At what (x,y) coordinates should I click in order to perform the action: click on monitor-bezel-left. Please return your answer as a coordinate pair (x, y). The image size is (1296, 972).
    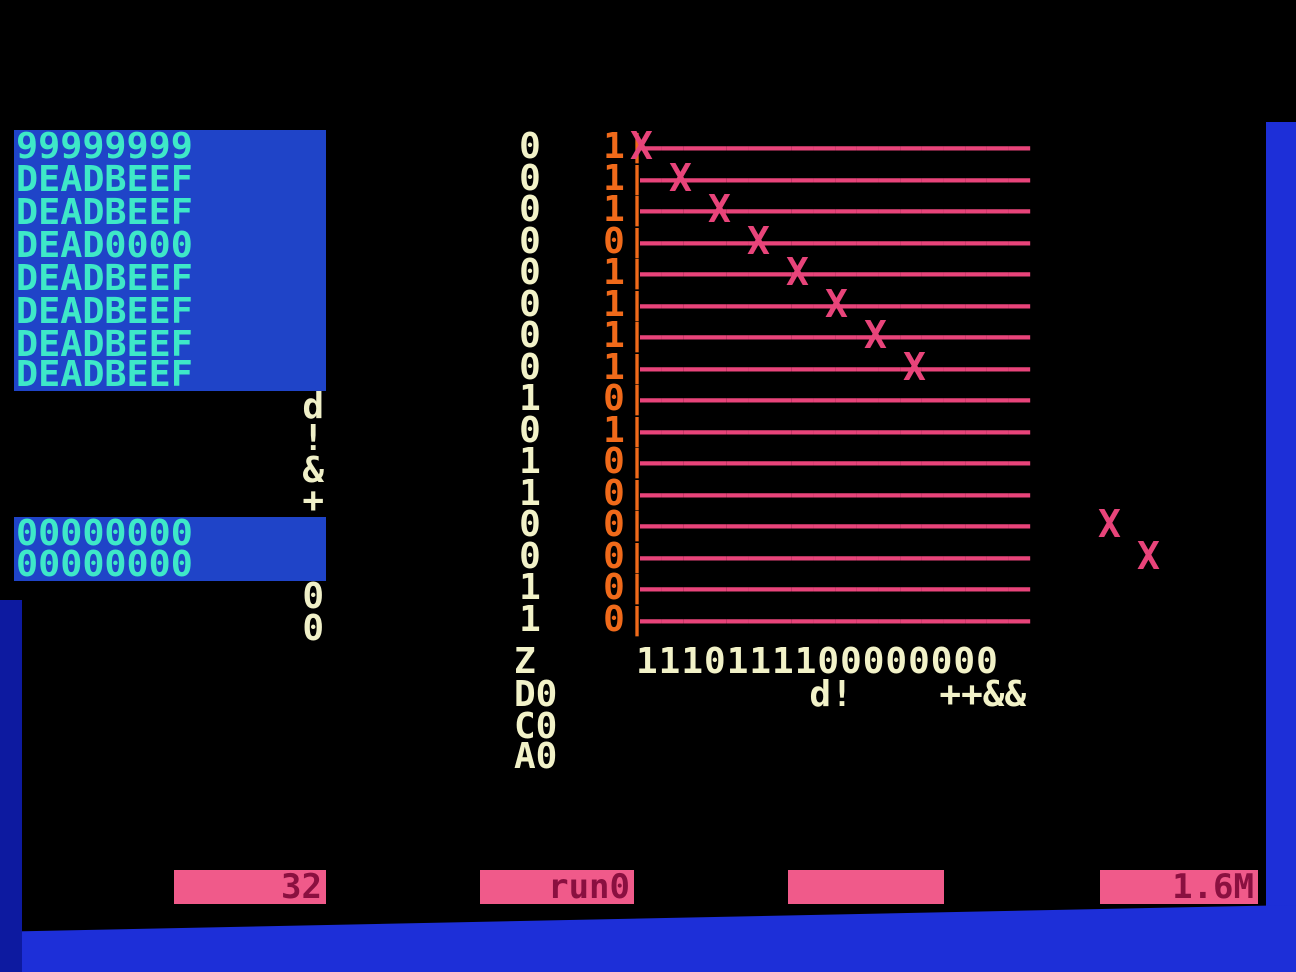
    Looking at the image, I should click on (11, 786).